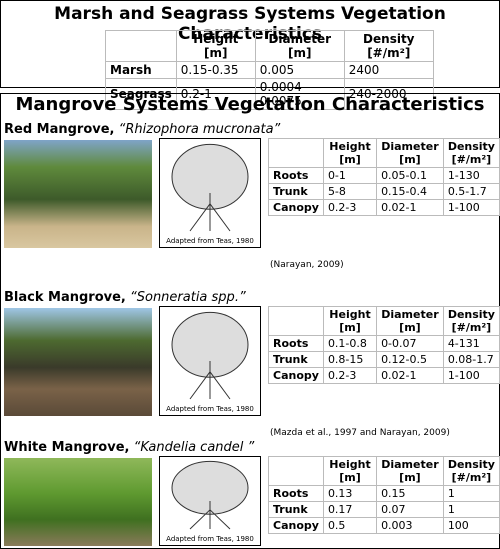 The width and height of the screenshot is (500, 549). I want to click on table-row: Canopy 0.5 0.003 100, so click(384, 525).